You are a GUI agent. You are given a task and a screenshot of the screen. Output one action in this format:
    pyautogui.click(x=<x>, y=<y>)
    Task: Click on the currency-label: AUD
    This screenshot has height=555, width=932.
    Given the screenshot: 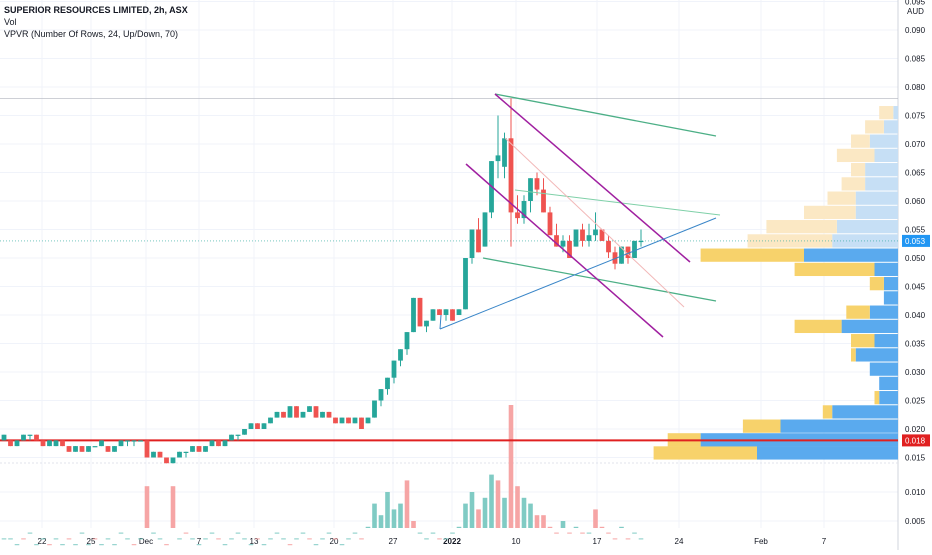 What is the action you would take?
    pyautogui.click(x=915, y=11)
    